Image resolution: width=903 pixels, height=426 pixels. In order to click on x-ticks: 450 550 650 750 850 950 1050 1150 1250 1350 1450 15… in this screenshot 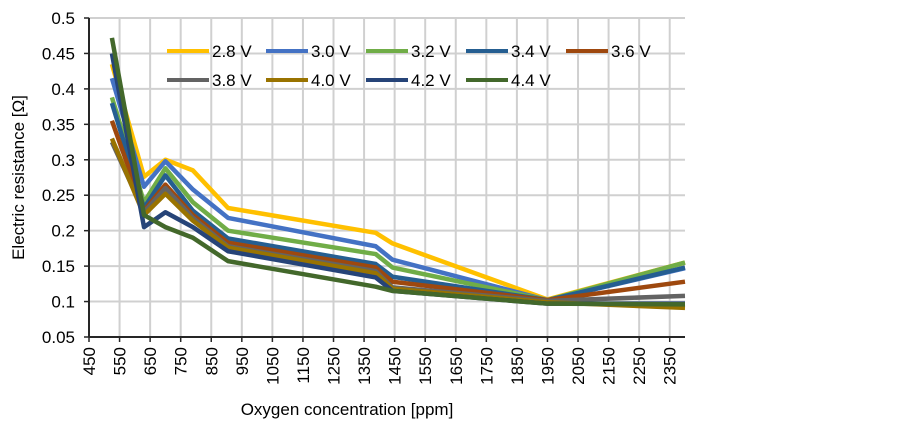, I will do `click(380, 361)`.